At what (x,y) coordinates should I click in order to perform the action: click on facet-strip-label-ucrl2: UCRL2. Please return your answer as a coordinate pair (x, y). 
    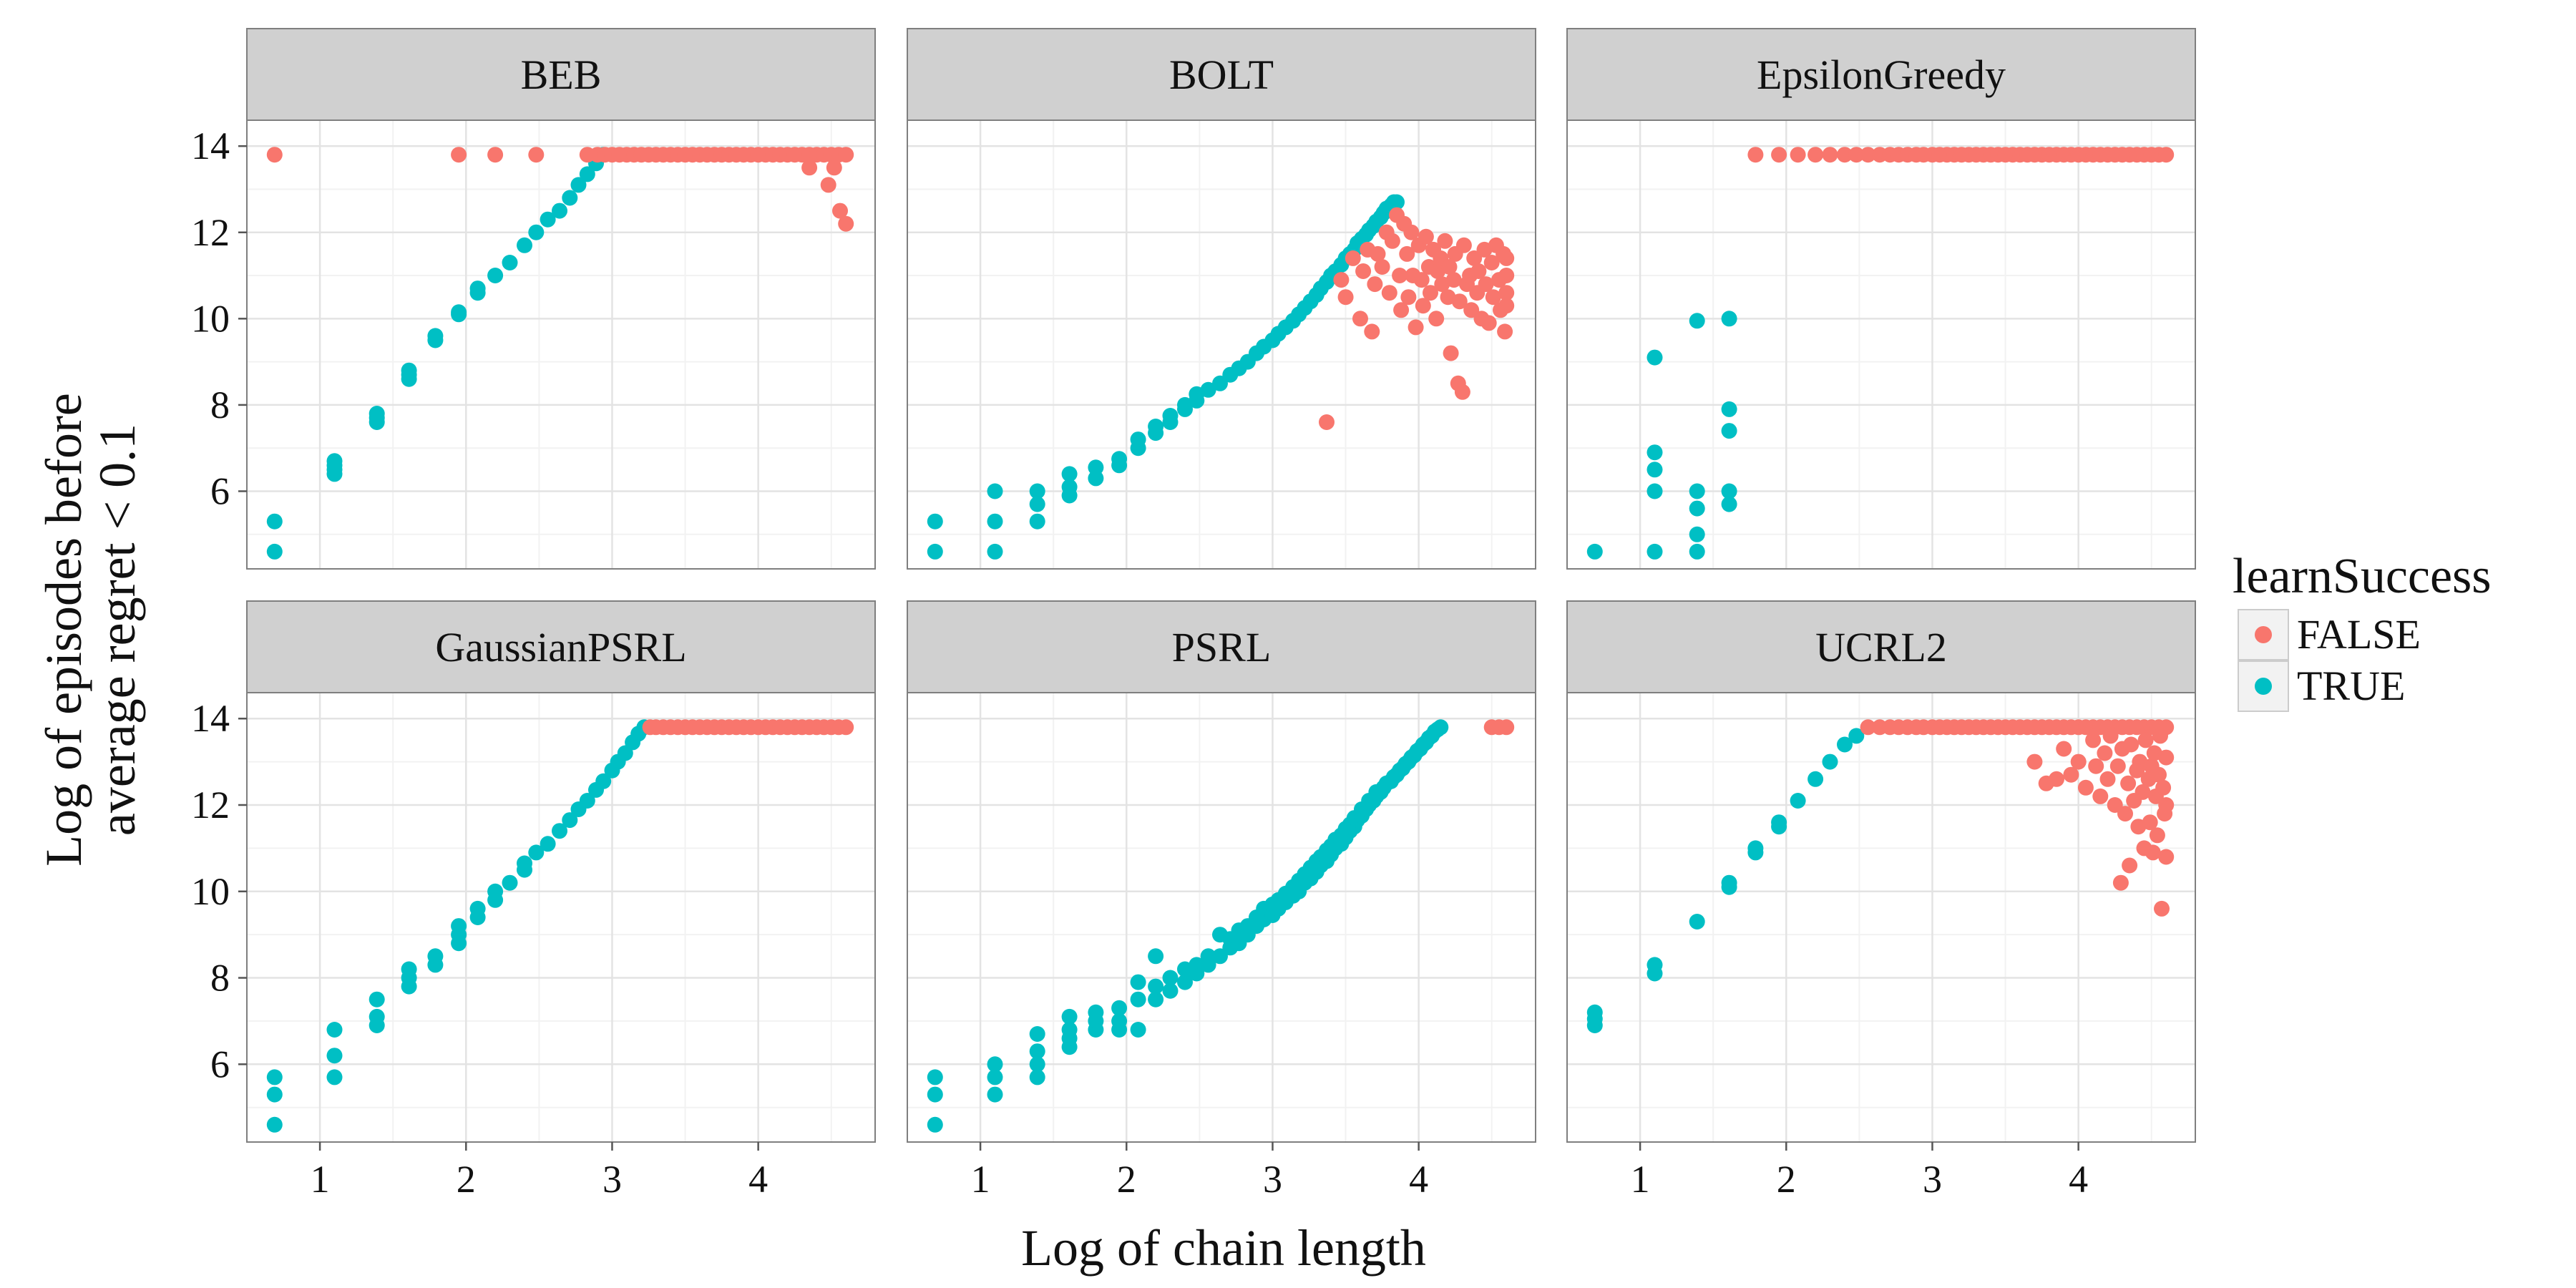
    Looking at the image, I should click on (1881, 647).